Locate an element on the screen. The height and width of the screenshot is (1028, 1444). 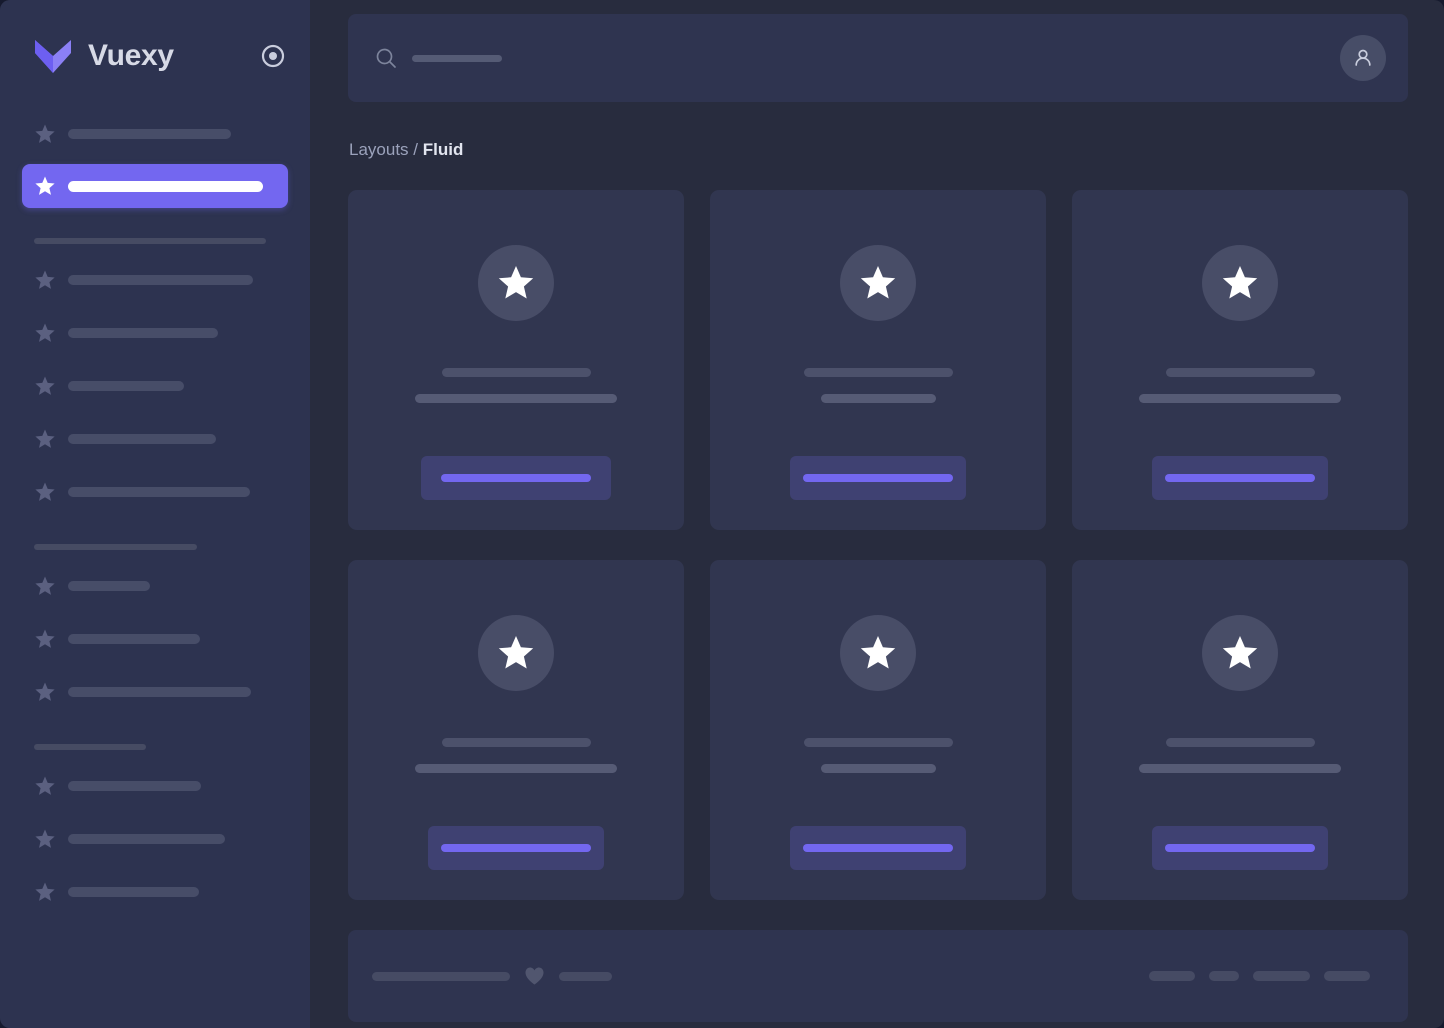
breadcrumb-current: Fluid is located at coordinates (443, 149).